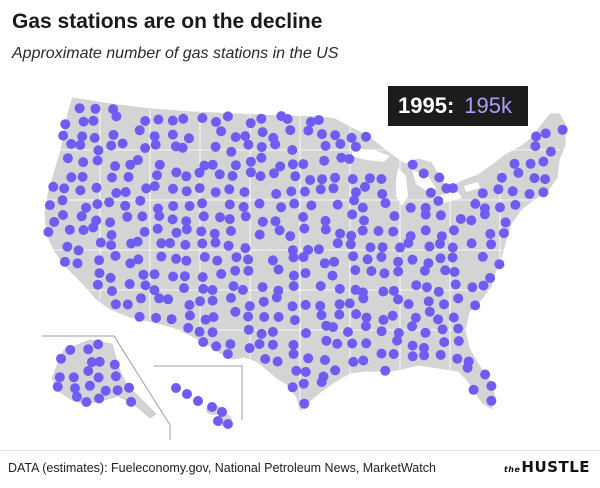 This screenshot has width=600, height=488. What do you see at coordinates (416, 177) in the screenshot?
I see `great-lakes` at bounding box center [416, 177].